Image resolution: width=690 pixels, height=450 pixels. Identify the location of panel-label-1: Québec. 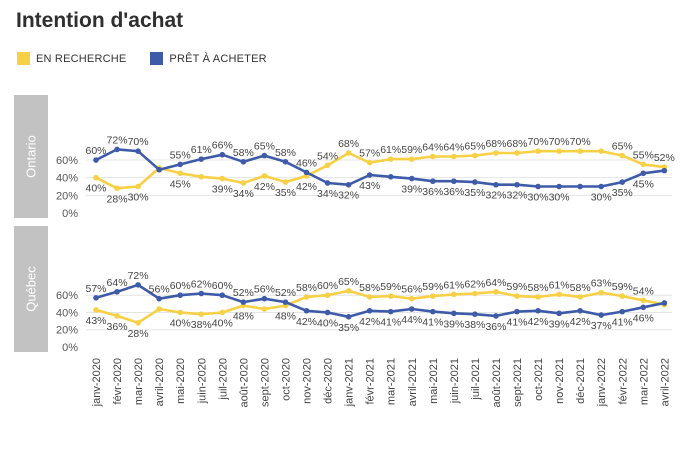
(31, 289).